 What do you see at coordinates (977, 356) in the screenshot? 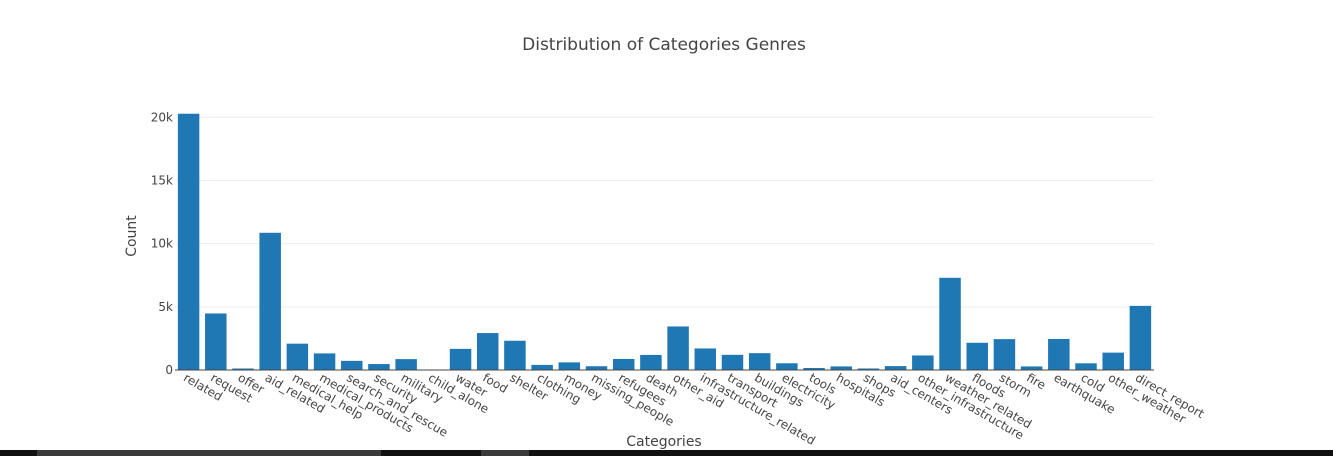
I see `bar-floods` at bounding box center [977, 356].